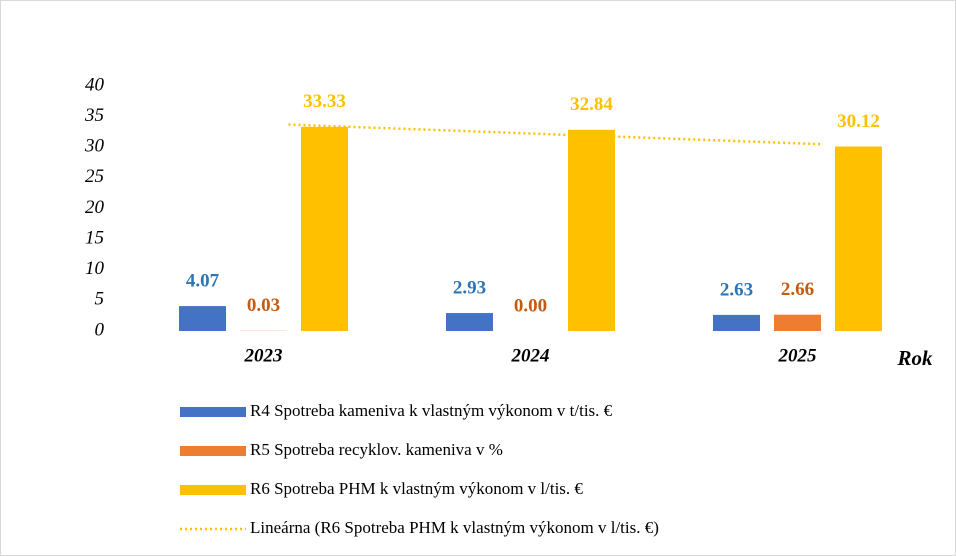 The image size is (956, 556). What do you see at coordinates (555, 134) in the screenshot?
I see `trendline` at bounding box center [555, 134].